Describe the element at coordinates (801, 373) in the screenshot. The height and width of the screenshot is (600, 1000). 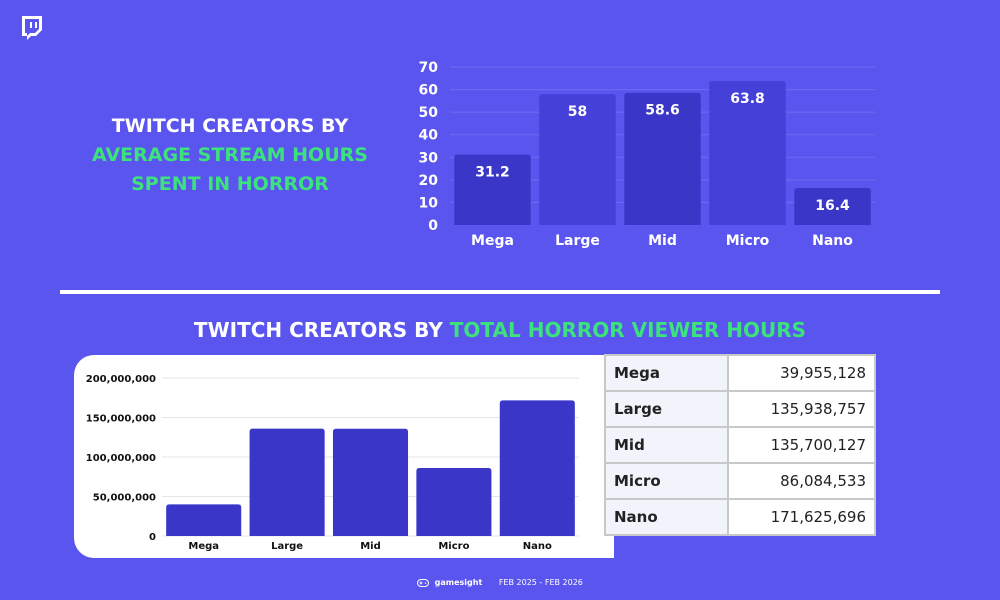
I see `table-cell-value: 39,955,128` at that location.